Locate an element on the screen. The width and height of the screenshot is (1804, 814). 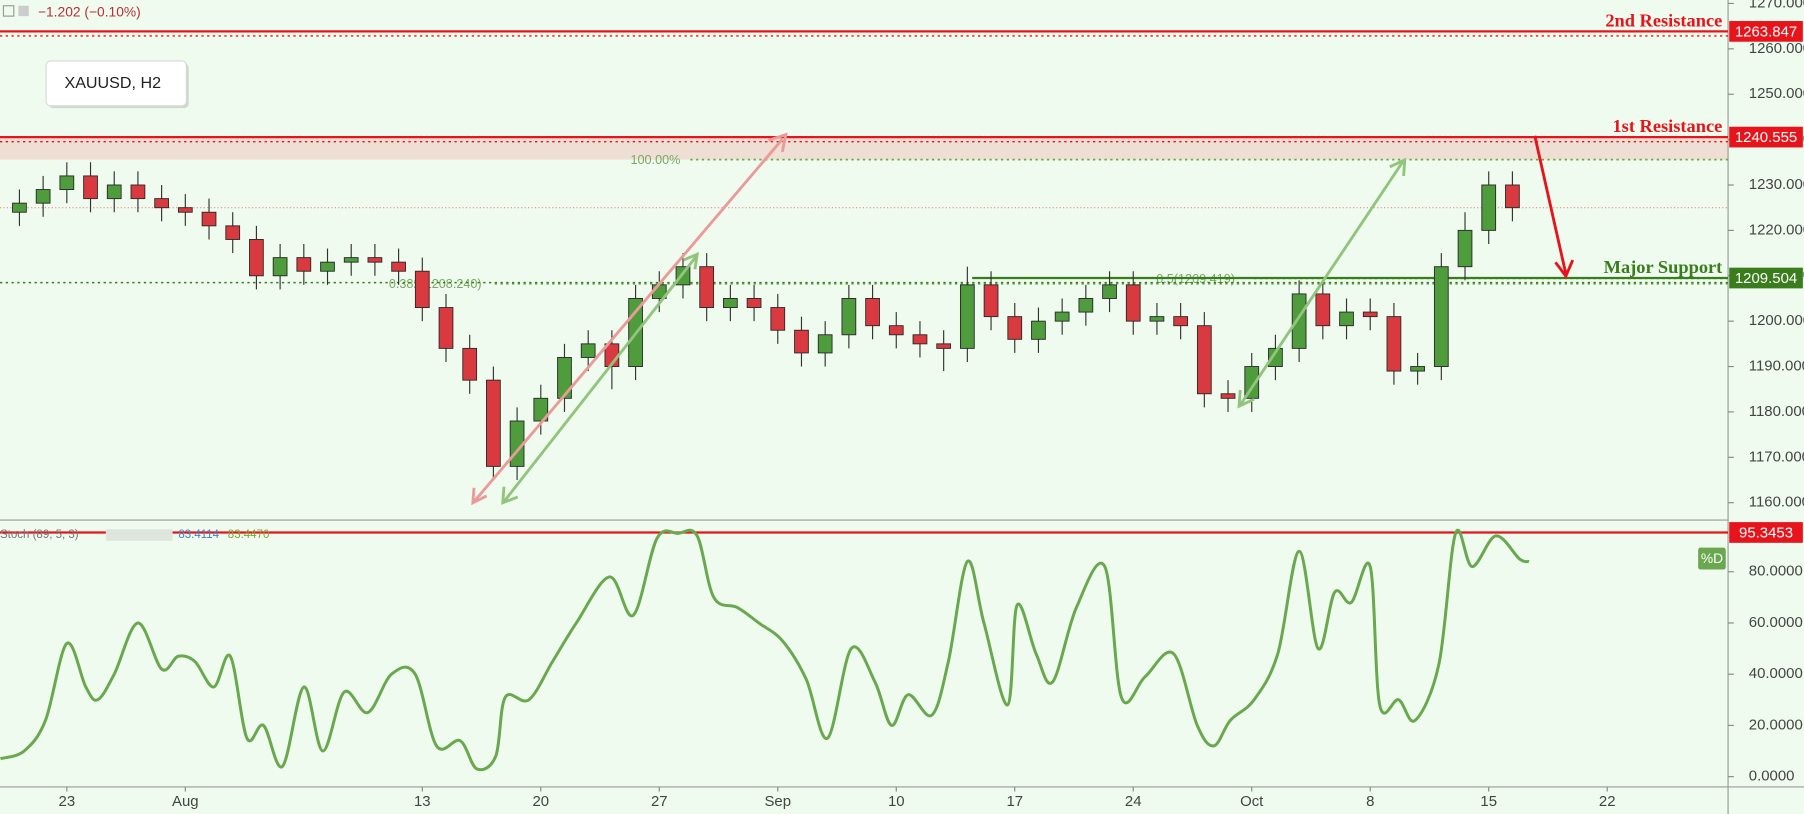
y-tick-label: 1160.000 is located at coordinates (1776, 502).